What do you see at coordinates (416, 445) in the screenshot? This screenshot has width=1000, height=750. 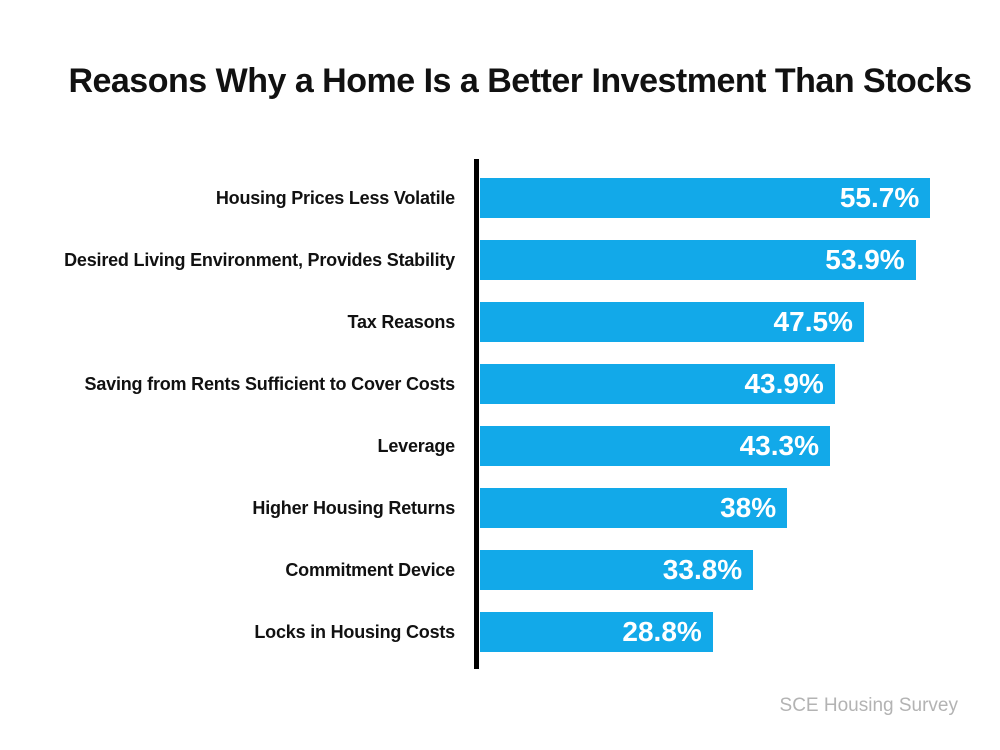 I see `category-label: Leverage` at bounding box center [416, 445].